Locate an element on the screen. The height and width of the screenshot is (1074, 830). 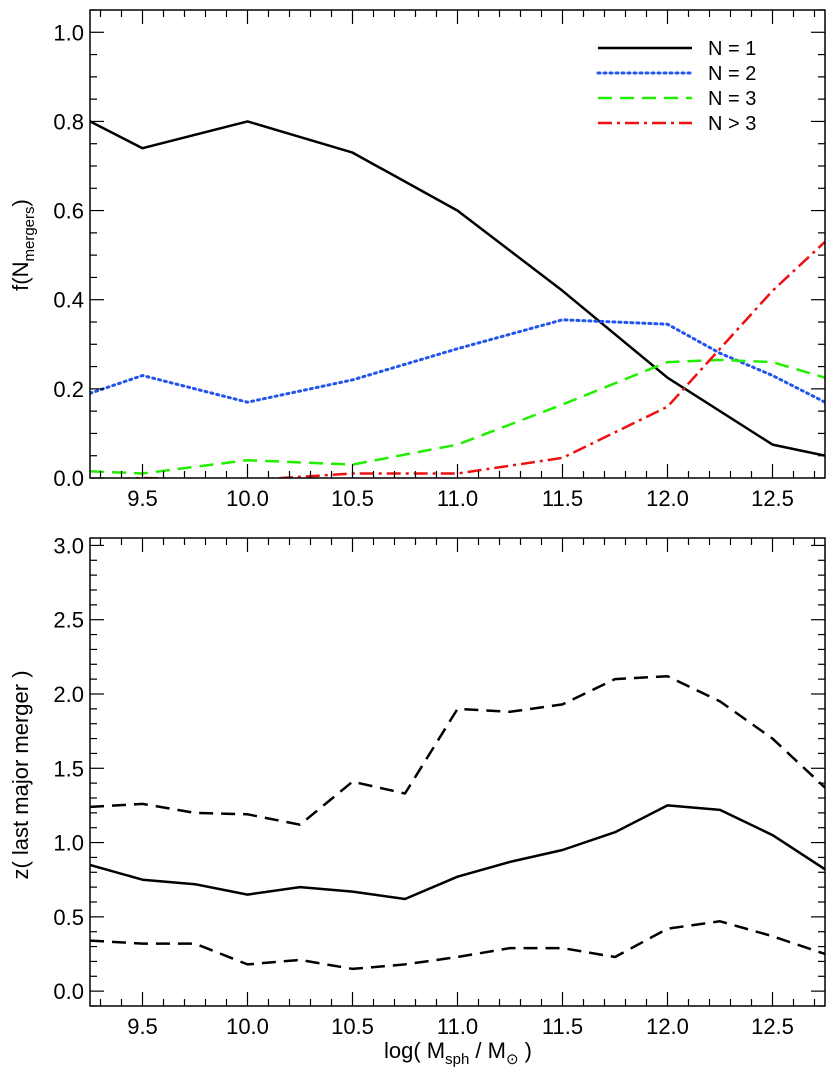
y-axis-label-bottom: z( last major merger ) is located at coordinates (20, 774).